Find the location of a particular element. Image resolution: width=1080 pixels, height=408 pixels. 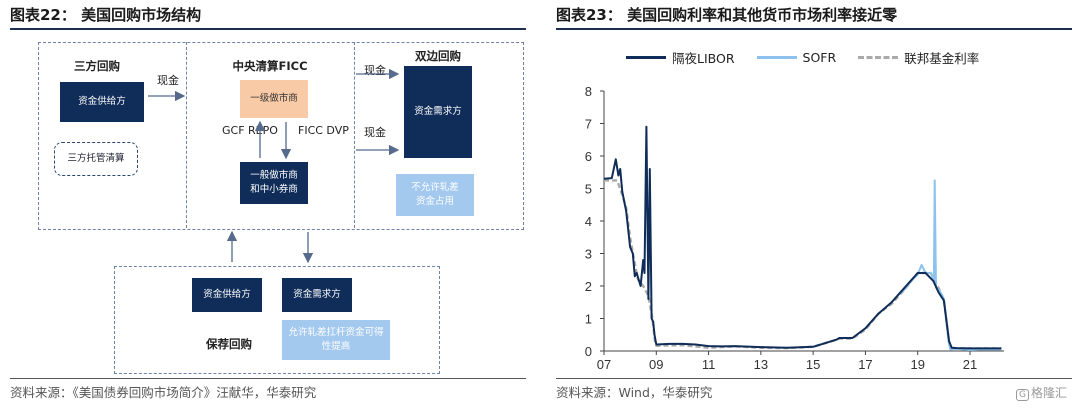

bilateral-funds-demander: 资金需求方 is located at coordinates (438, 112).